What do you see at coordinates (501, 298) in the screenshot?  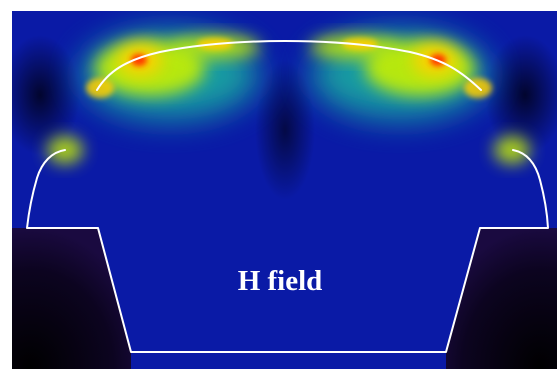 I see `metal-region-right` at bounding box center [501, 298].